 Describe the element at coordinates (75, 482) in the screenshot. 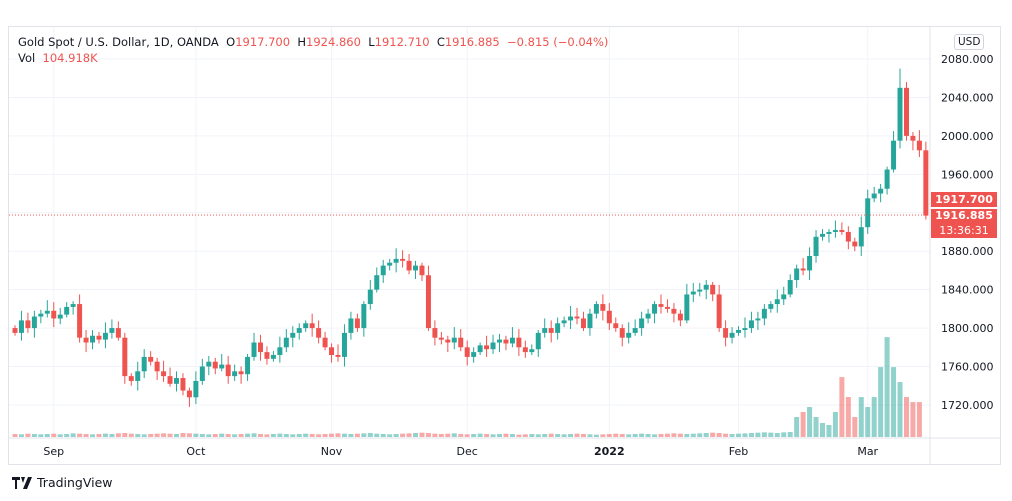

I see `tradingview-brand: TradingView` at that location.